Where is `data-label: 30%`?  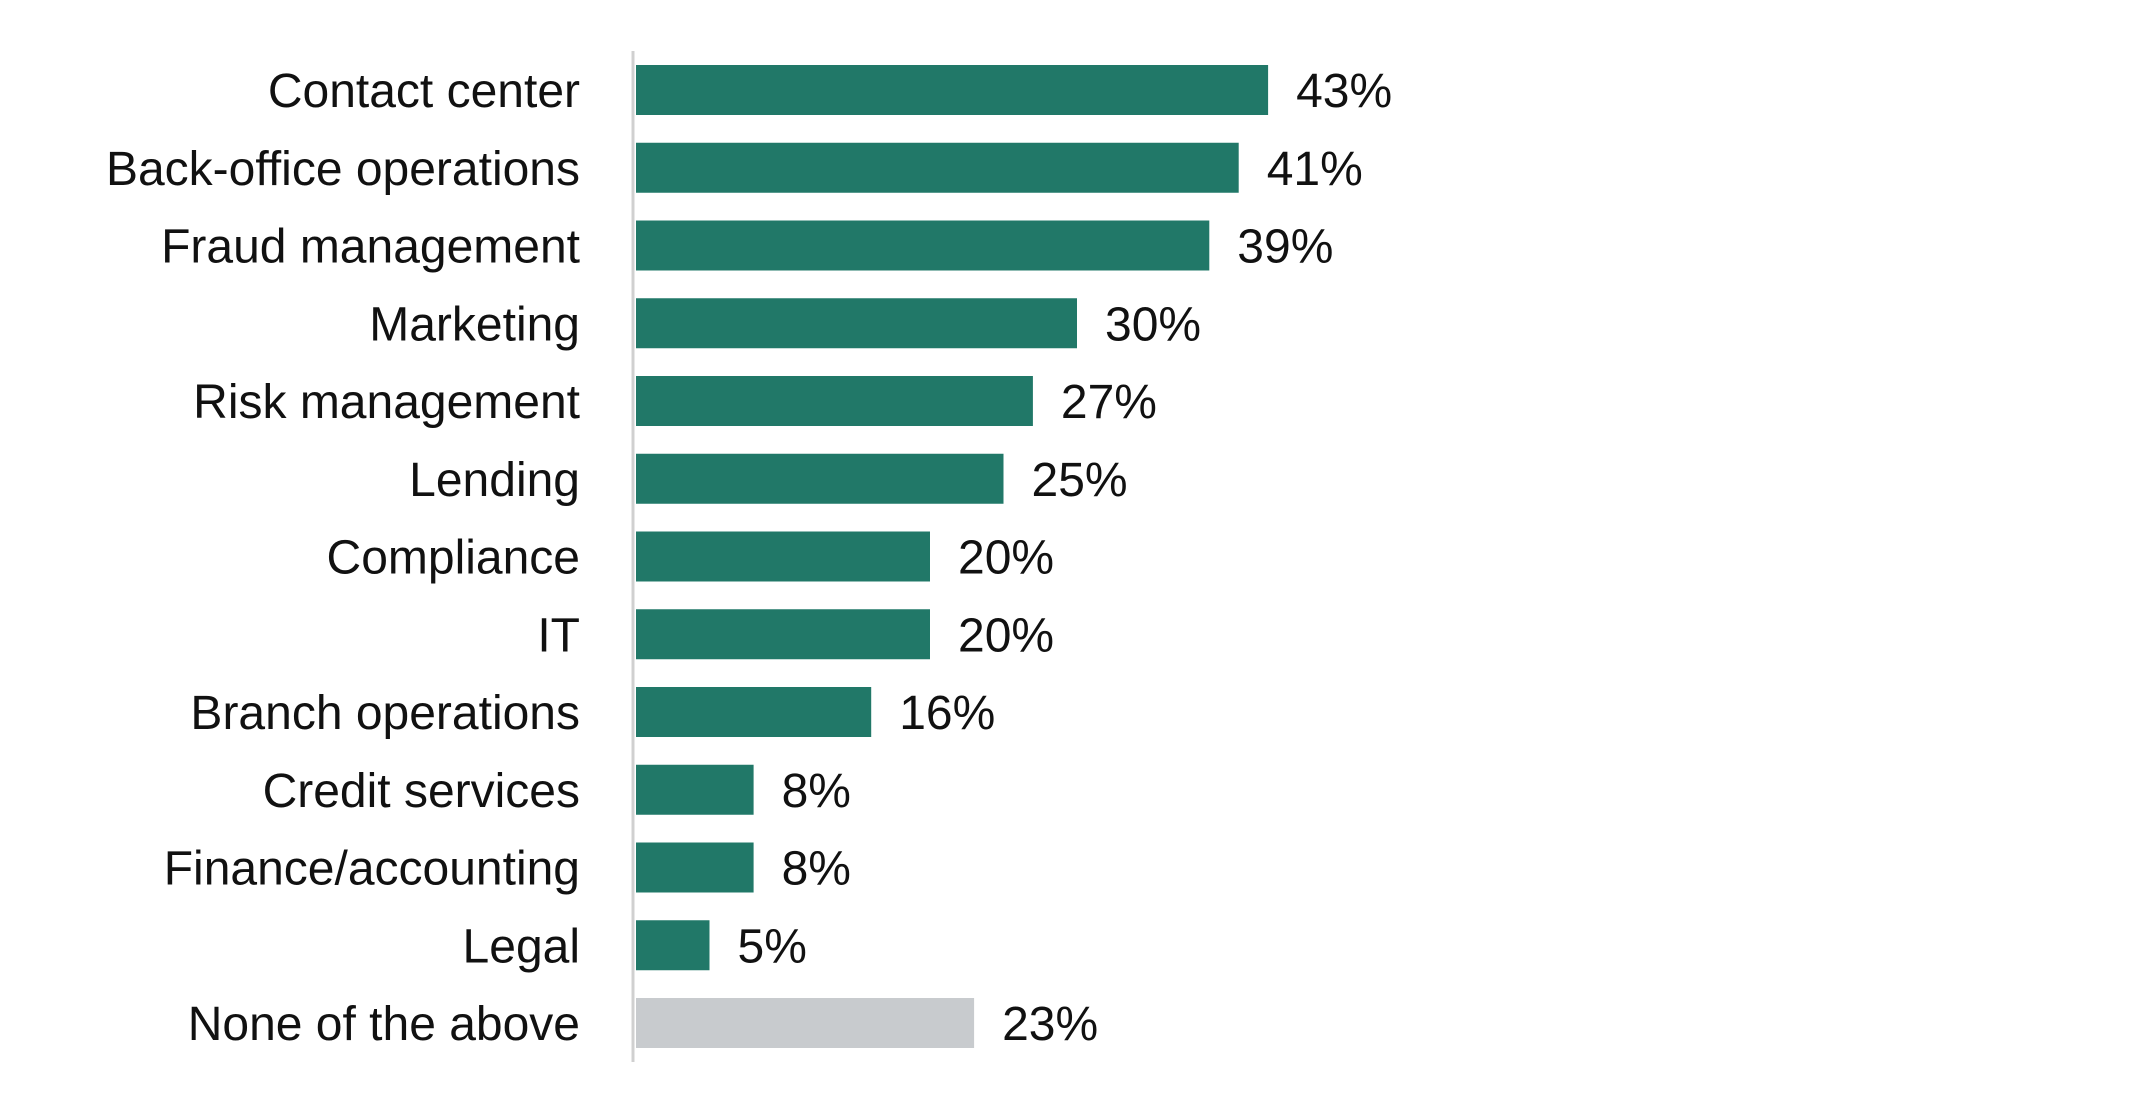
data-label: 30% is located at coordinates (1153, 324).